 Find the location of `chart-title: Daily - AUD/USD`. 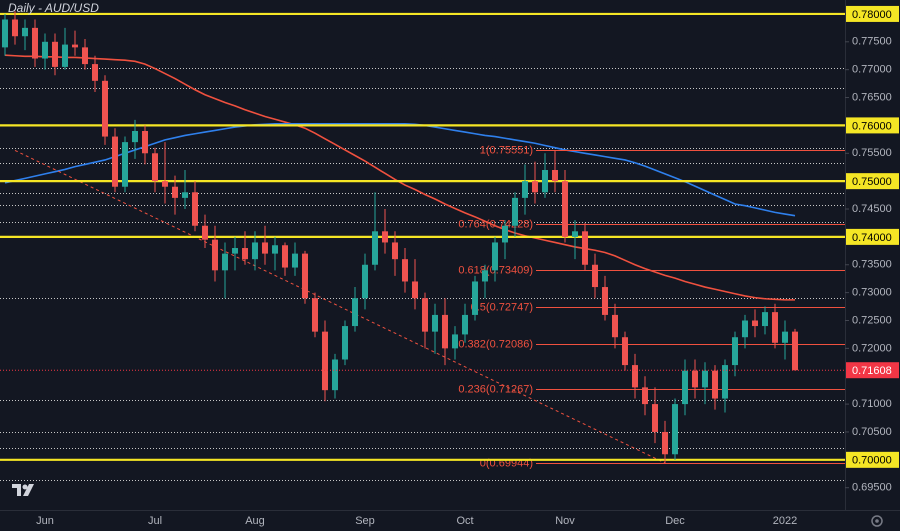

chart-title: Daily - AUD/USD is located at coordinates (53, 8).